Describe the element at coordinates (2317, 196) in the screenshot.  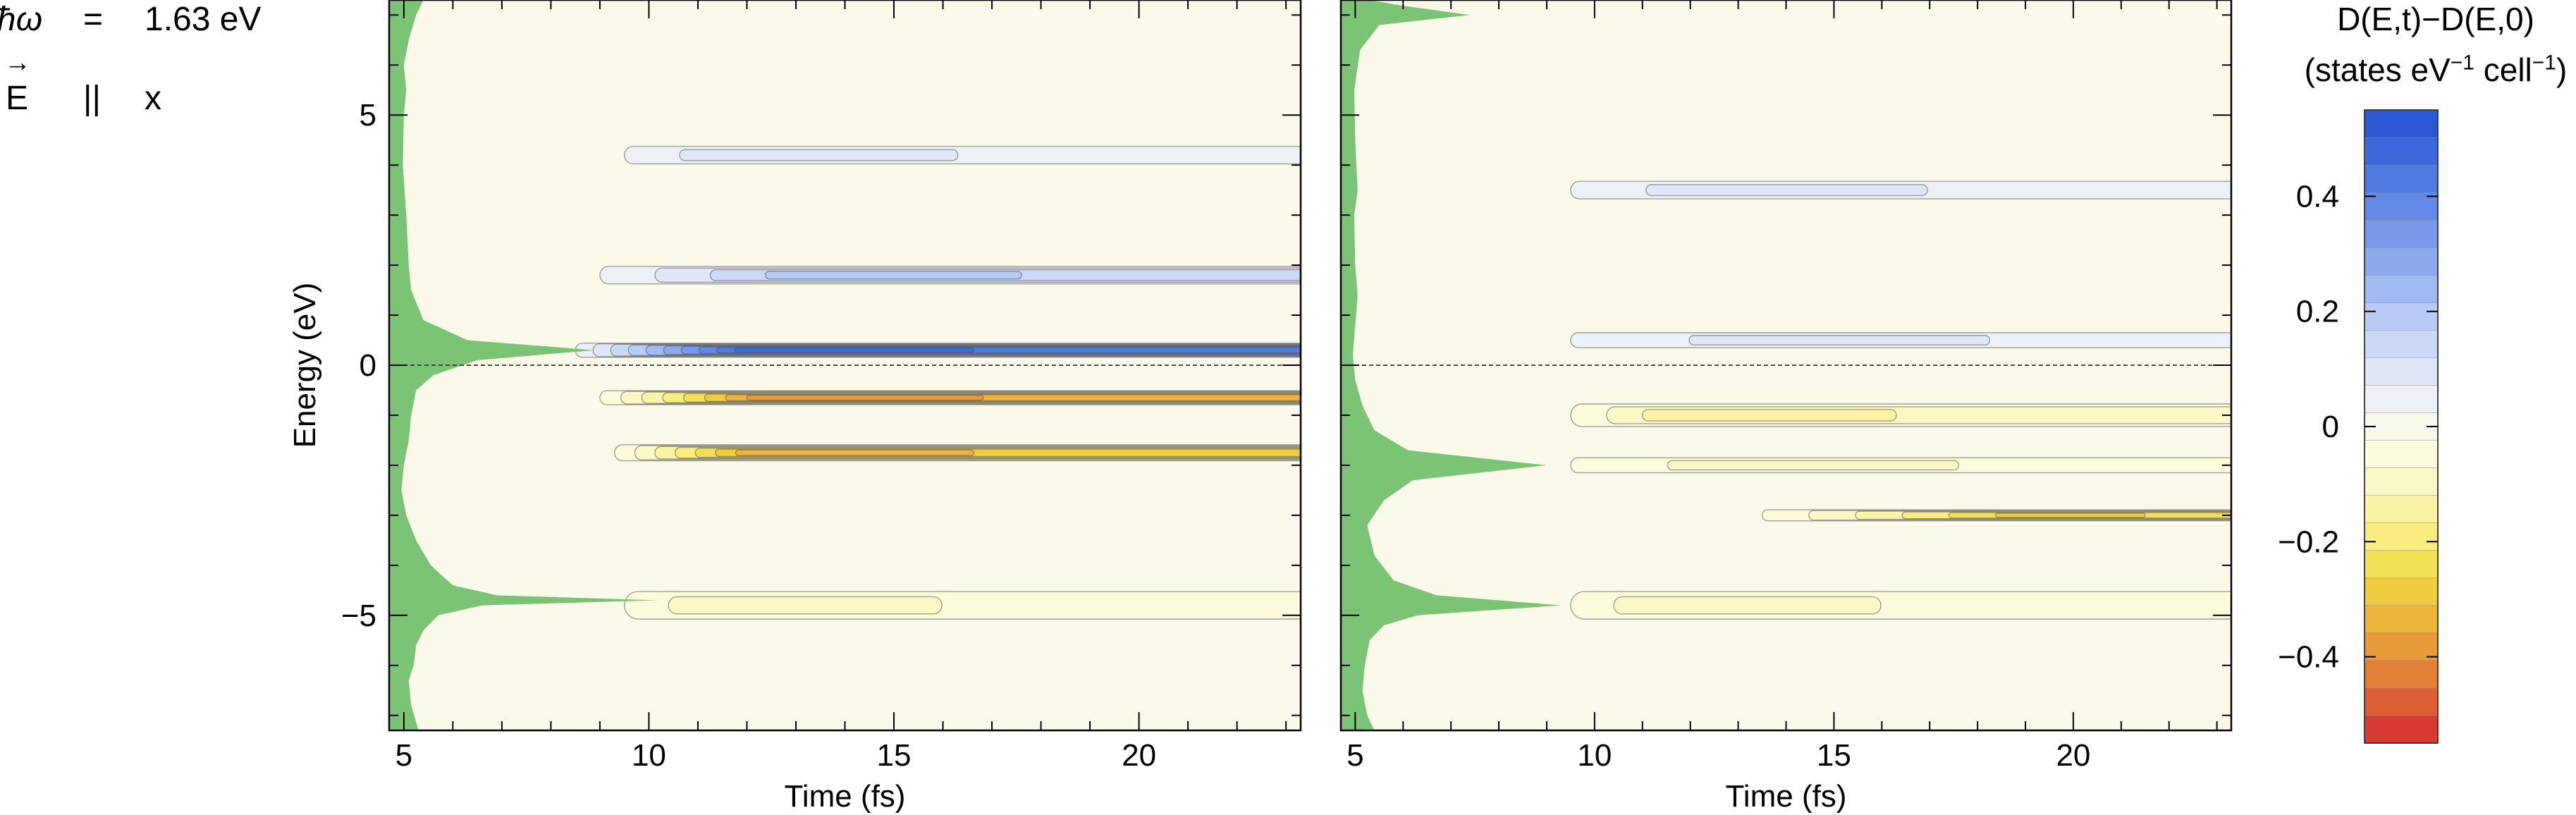
I see `colorbar-tick-label: 0.4` at that location.